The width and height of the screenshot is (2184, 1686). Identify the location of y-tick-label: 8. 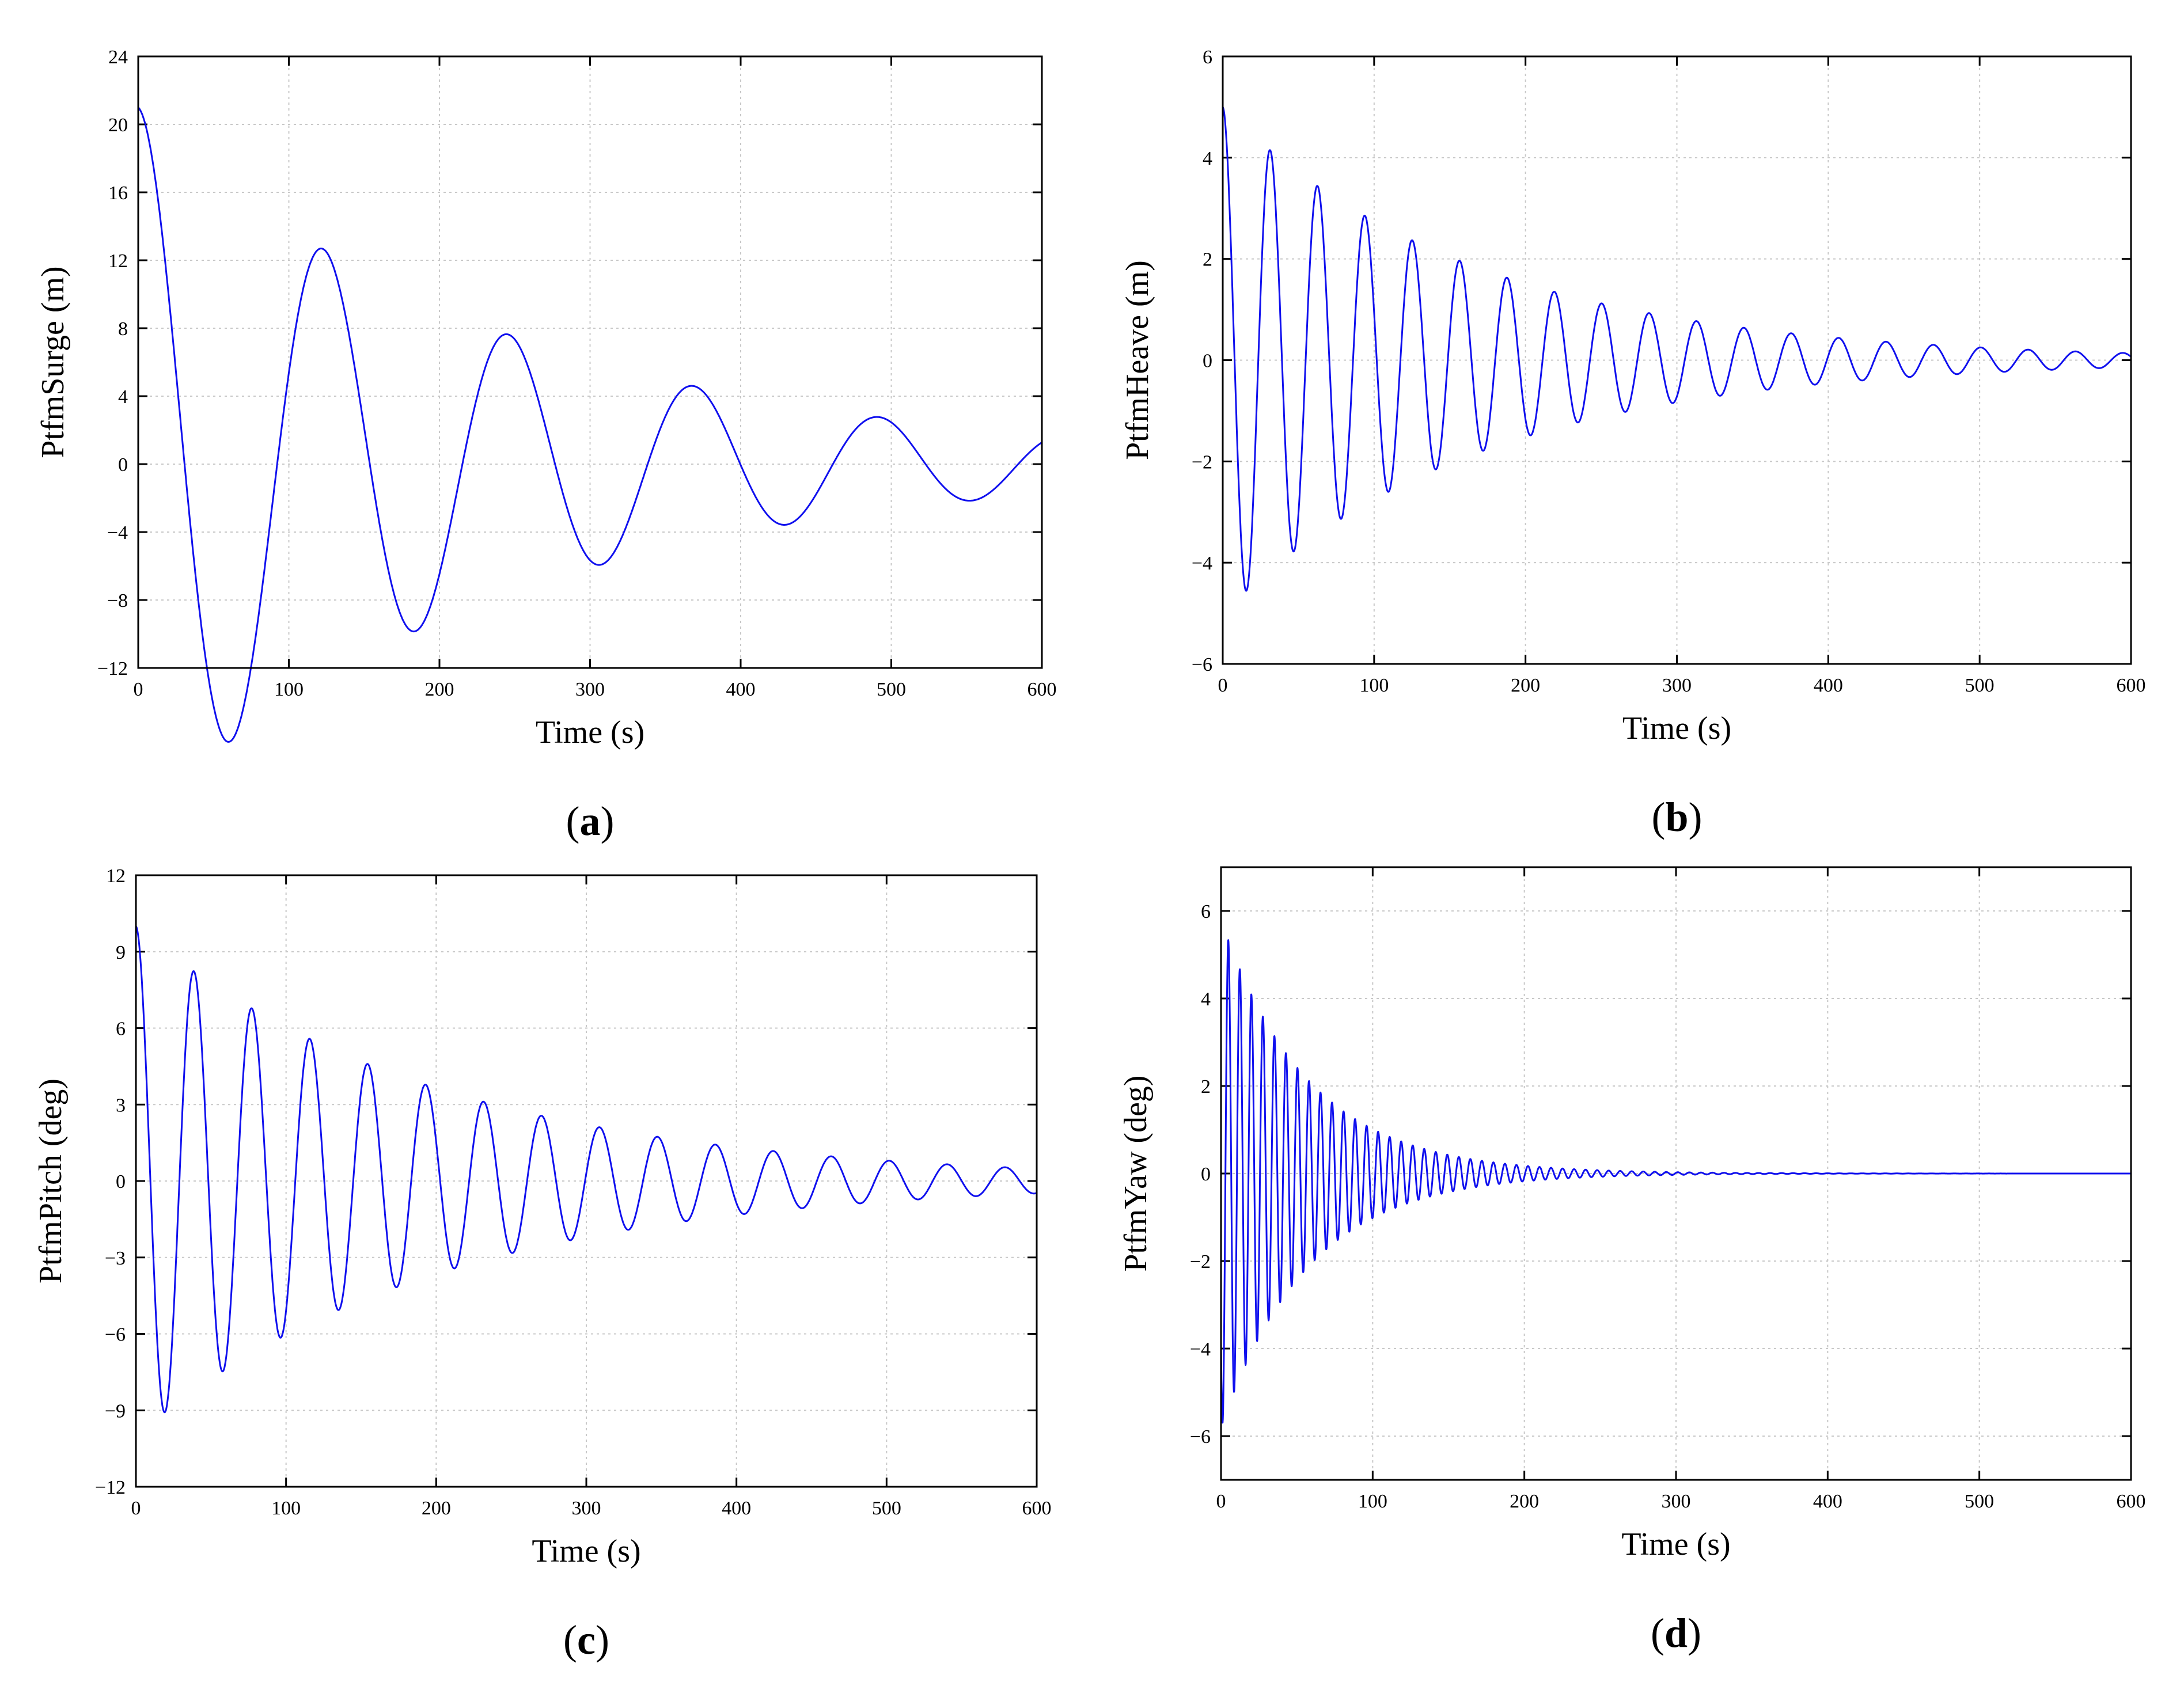
(123, 329).